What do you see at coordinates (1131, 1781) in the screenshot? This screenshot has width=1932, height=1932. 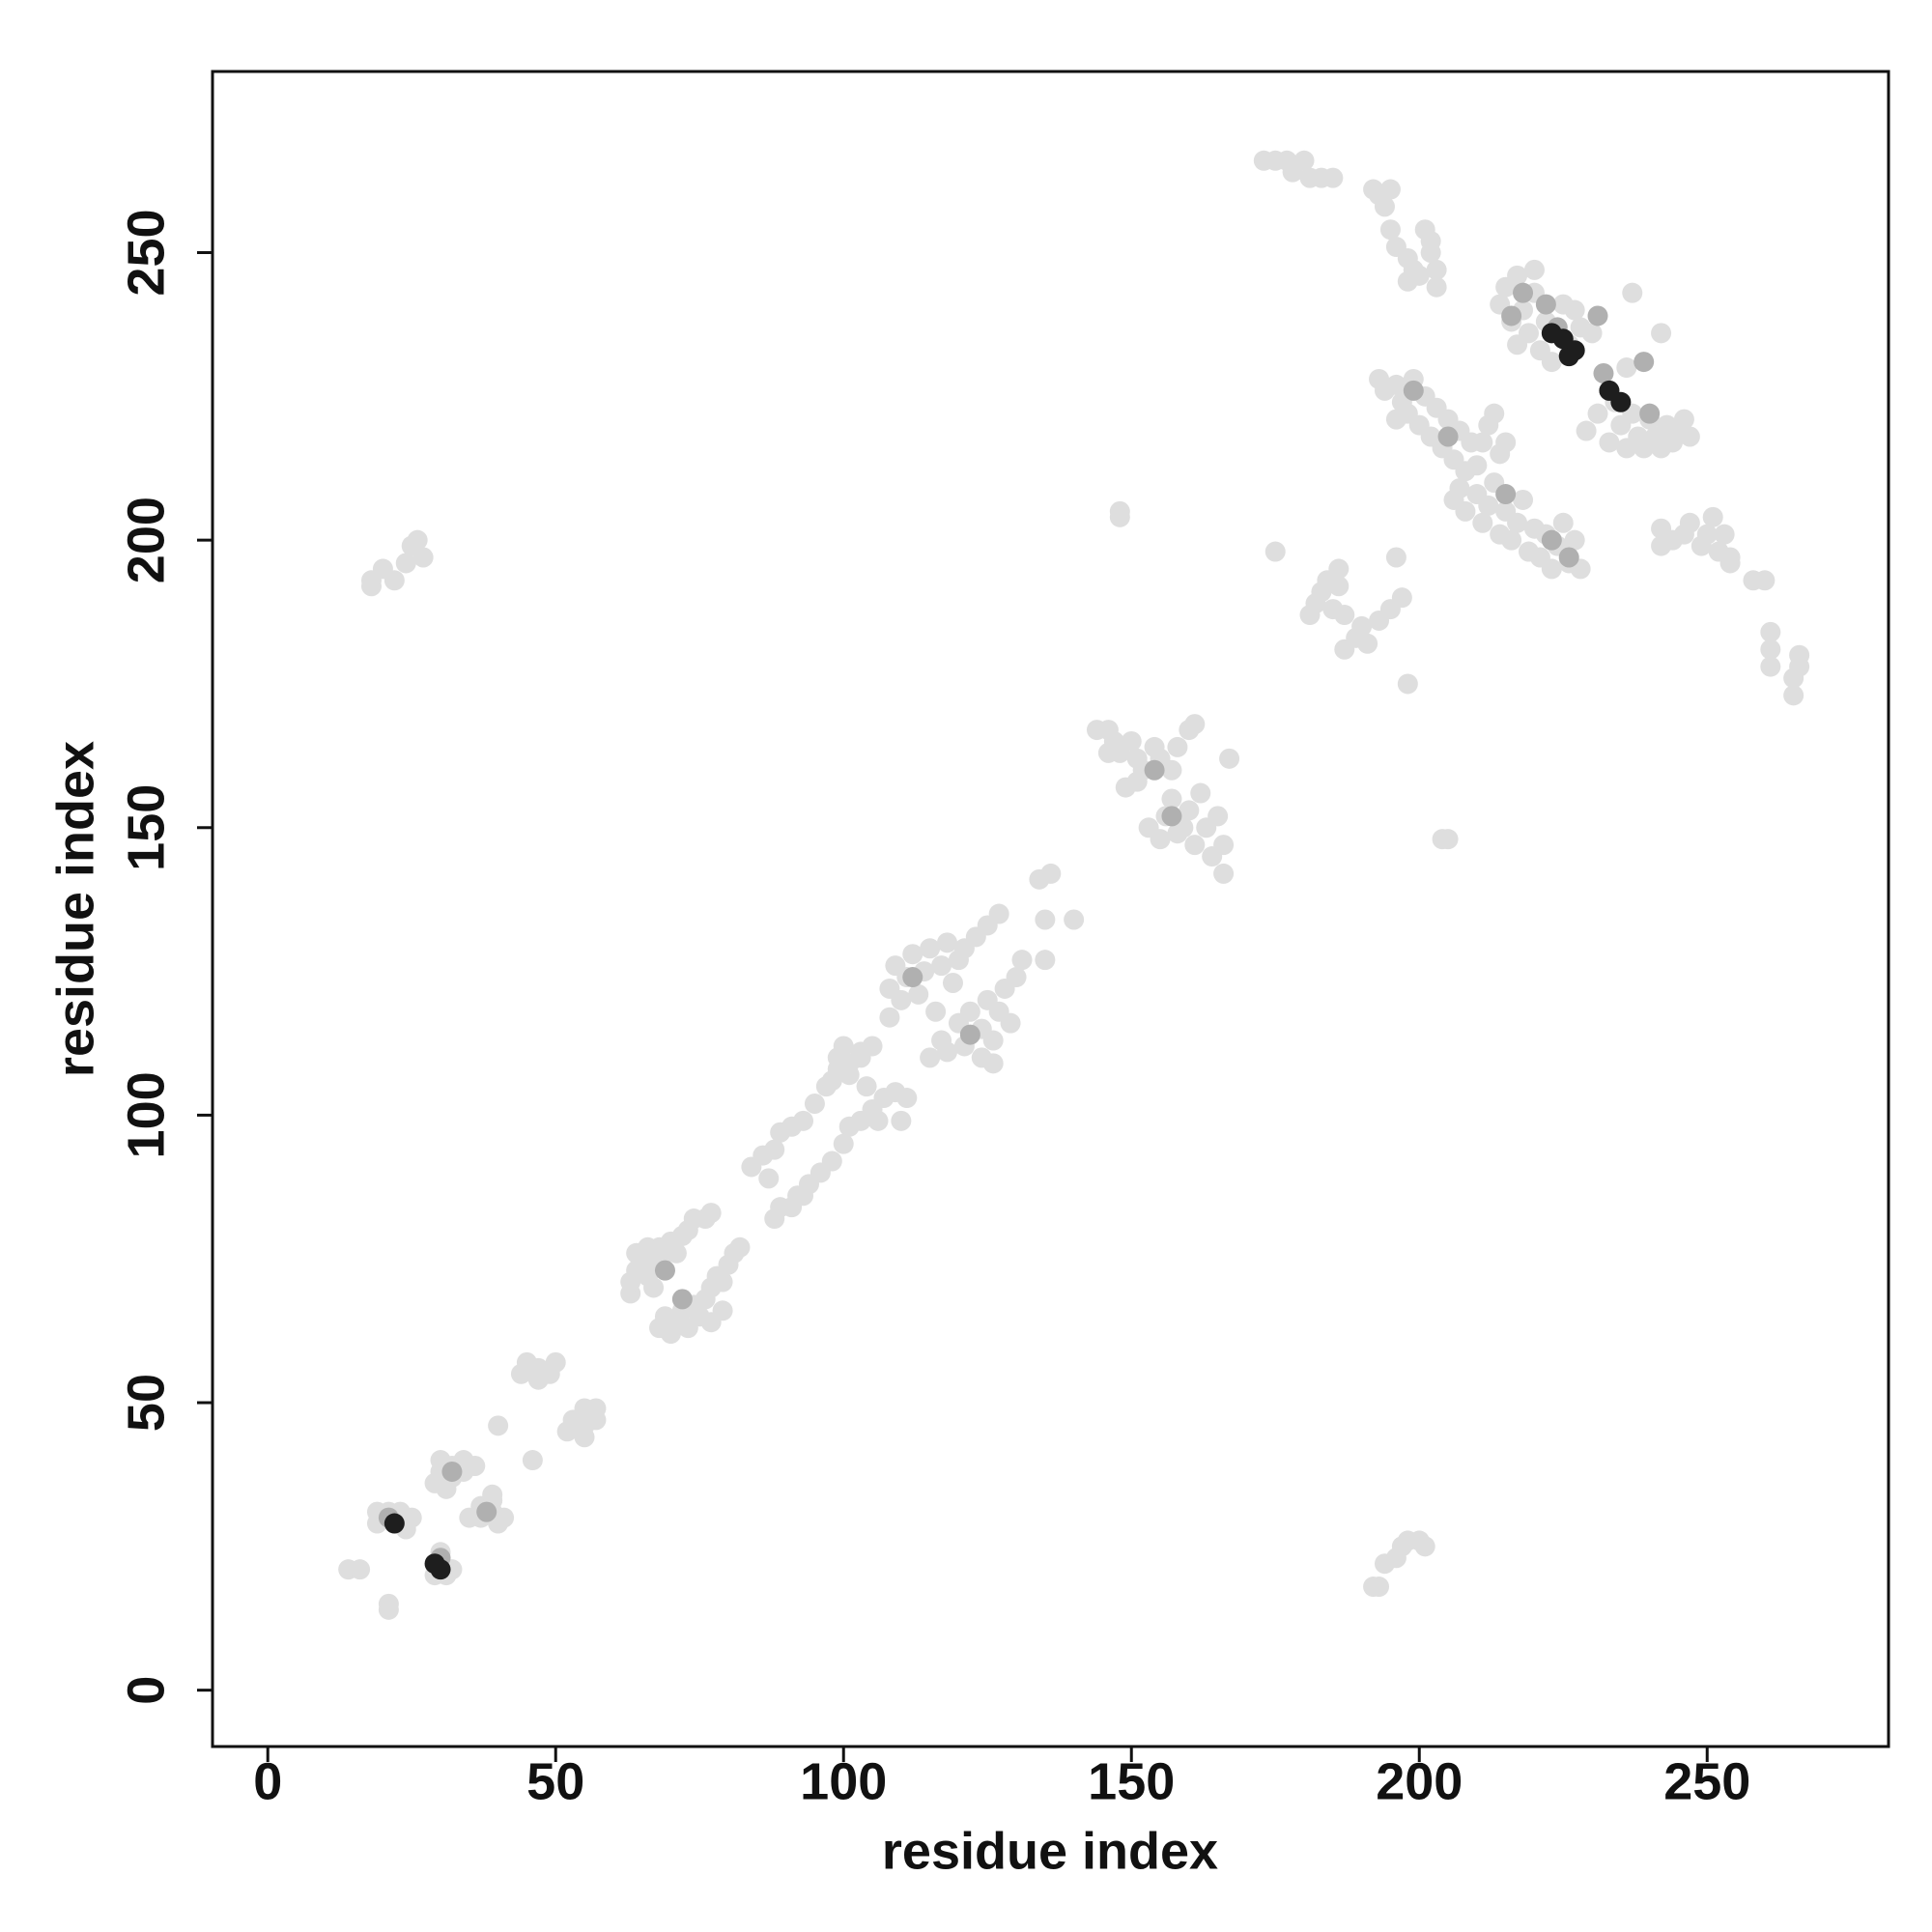 I see `x-tick-label: 150` at bounding box center [1131, 1781].